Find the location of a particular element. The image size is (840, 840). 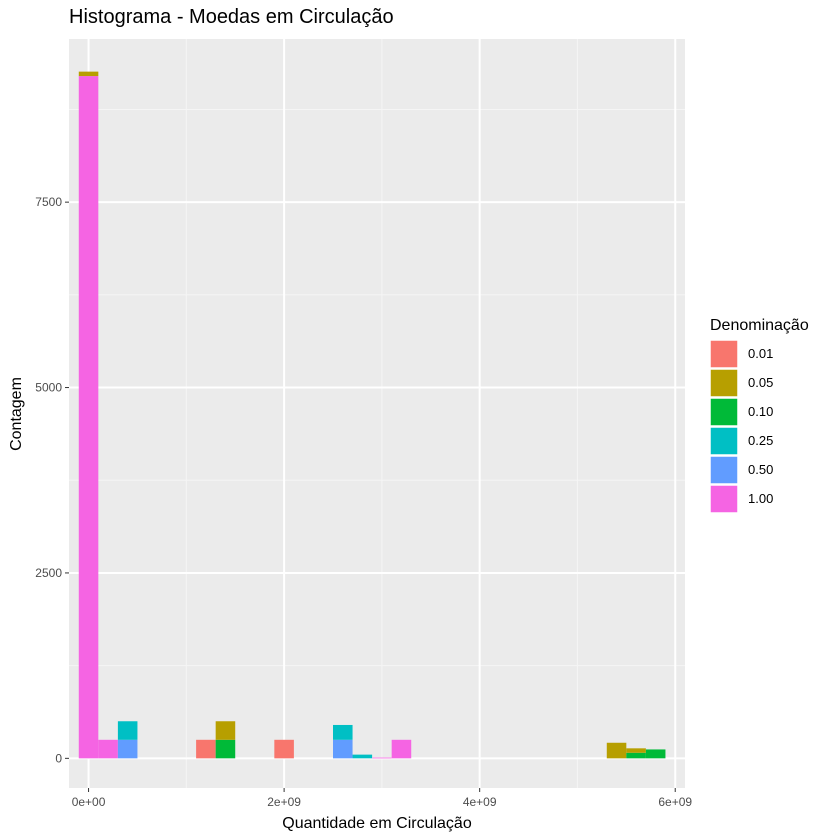

y-tick-label: 7500 is located at coordinates (48, 202).